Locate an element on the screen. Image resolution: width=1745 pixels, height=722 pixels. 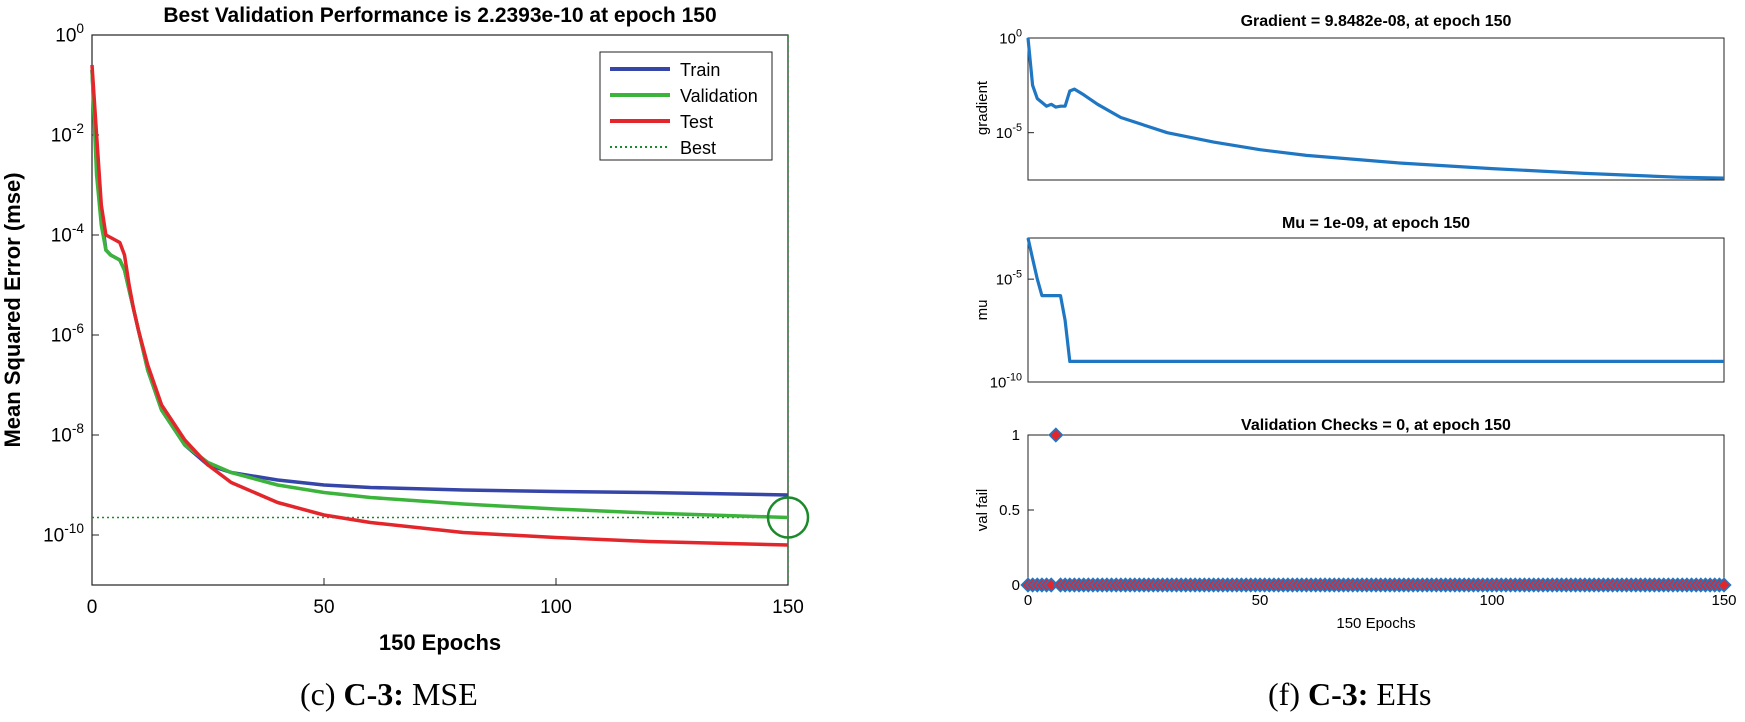
mse-ytick-label-4: 10⁻⁸ is located at coordinates (68, 434).